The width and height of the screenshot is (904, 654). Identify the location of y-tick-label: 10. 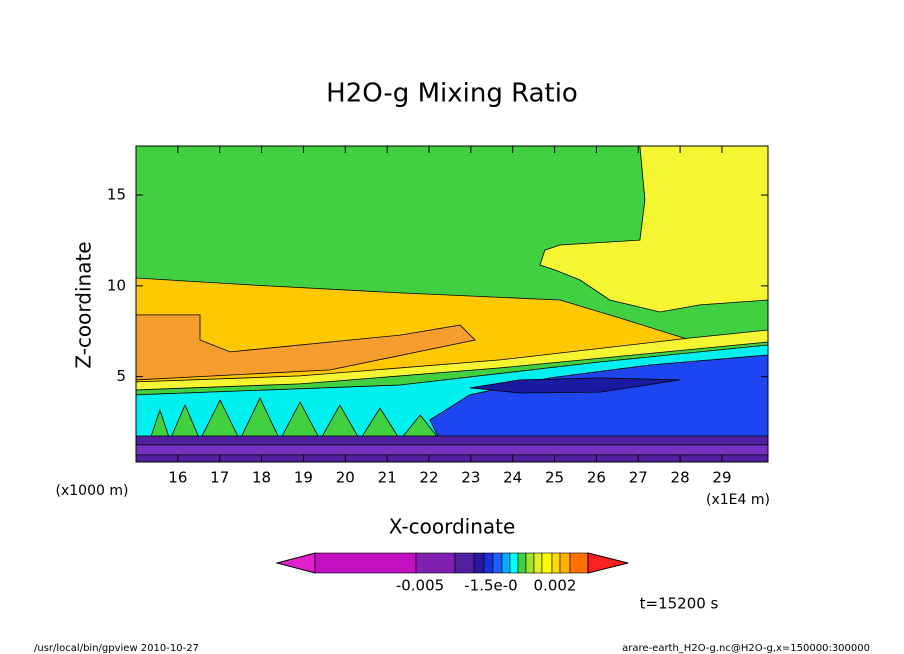
(116, 285).